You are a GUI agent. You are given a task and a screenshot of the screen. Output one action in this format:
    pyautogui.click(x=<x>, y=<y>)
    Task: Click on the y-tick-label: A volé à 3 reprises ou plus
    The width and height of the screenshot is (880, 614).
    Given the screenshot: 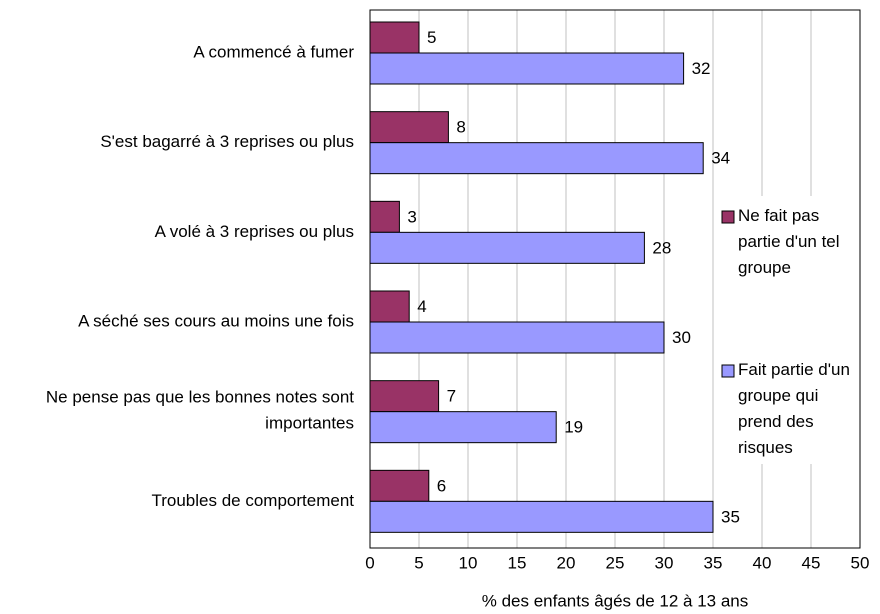 What is the action you would take?
    pyautogui.click(x=254, y=231)
    